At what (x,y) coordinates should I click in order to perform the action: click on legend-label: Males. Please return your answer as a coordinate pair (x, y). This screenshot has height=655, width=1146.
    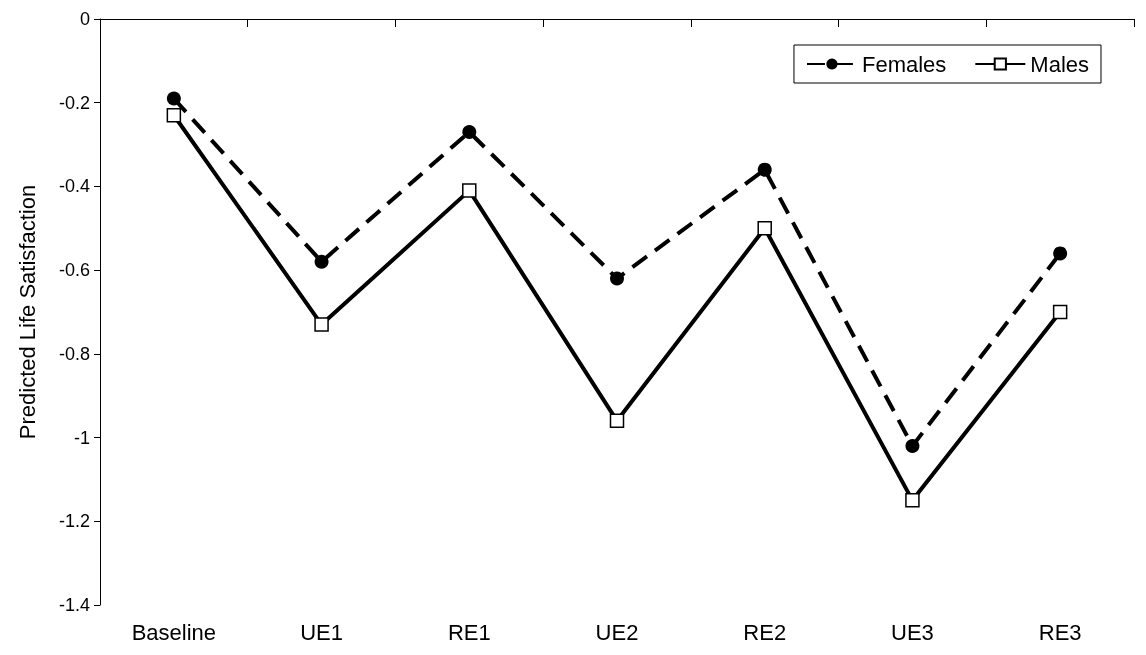
    Looking at the image, I should click on (1059, 64).